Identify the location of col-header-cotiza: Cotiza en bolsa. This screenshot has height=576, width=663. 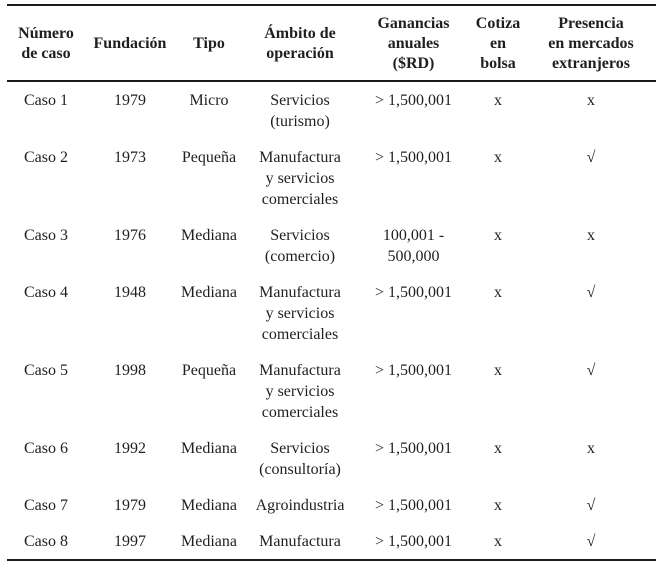
(498, 43).